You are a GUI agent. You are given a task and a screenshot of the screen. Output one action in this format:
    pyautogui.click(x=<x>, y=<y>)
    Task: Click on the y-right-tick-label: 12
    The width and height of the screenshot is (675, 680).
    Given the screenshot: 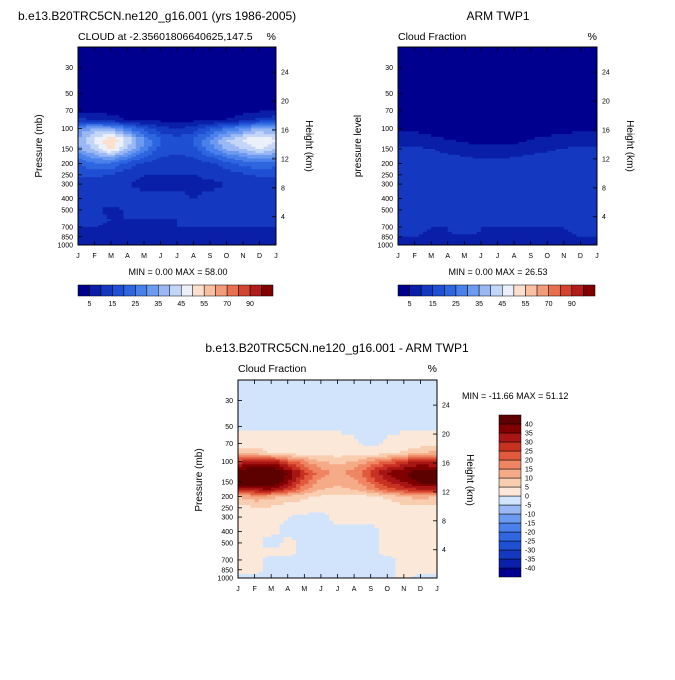 What is the action you would take?
    pyautogui.click(x=285, y=159)
    